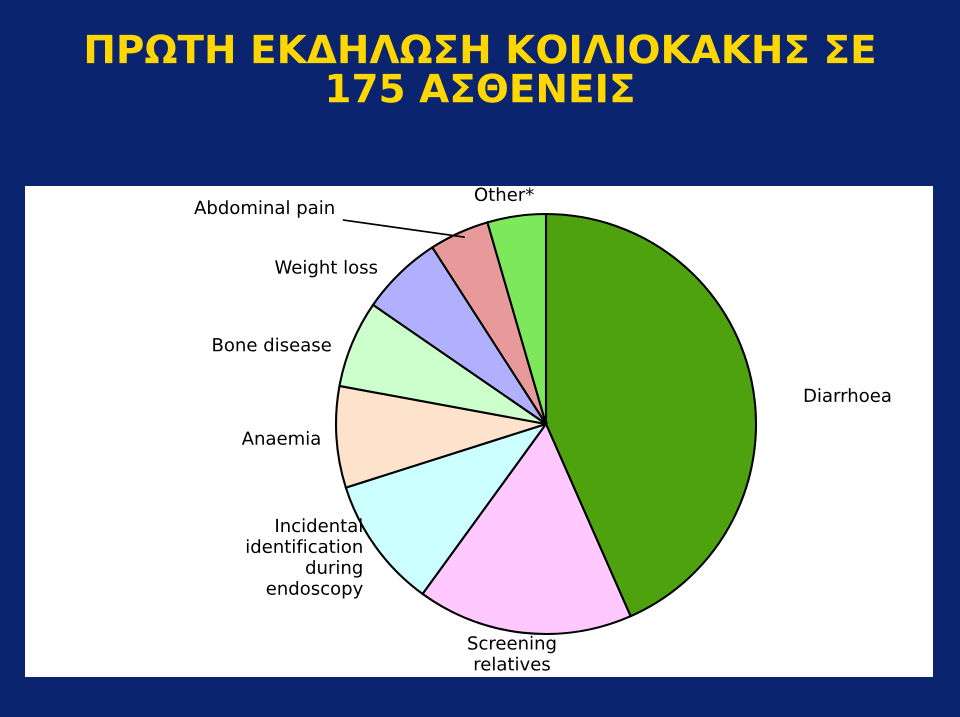 The width and height of the screenshot is (960, 717). What do you see at coordinates (512, 653) in the screenshot?
I see `slice-label: Screening relatives` at bounding box center [512, 653].